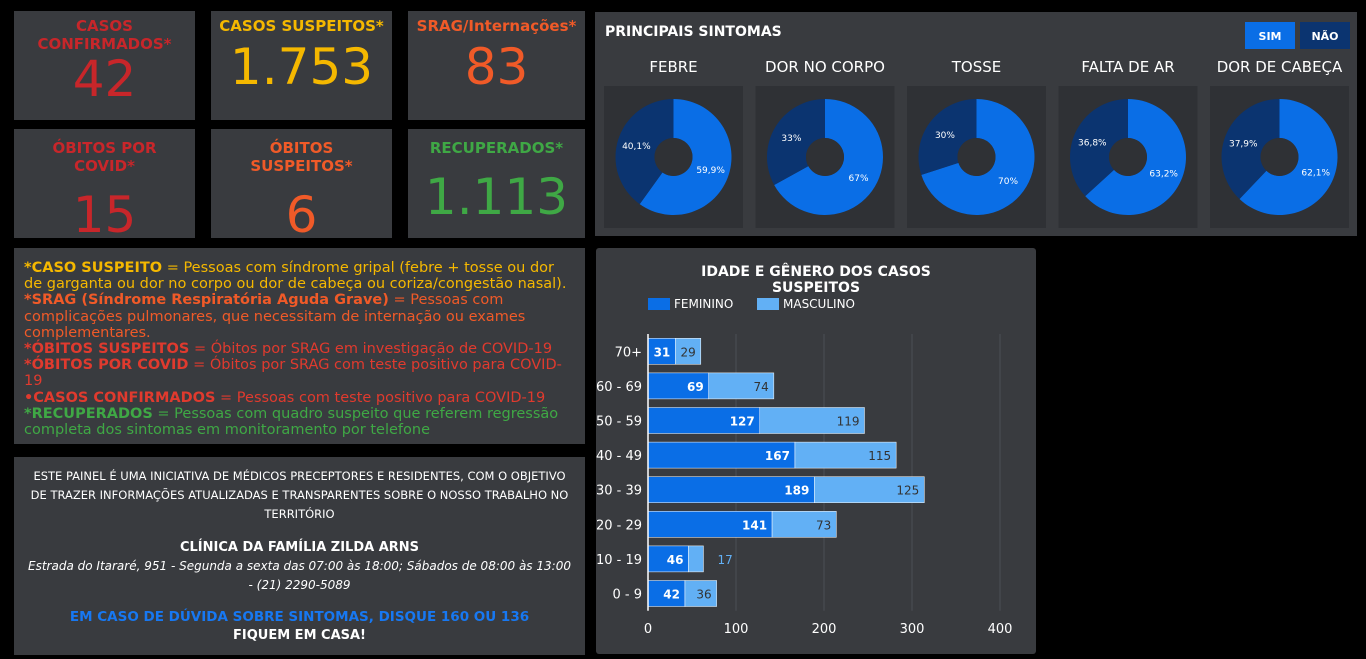 This screenshot has width=1366, height=659. I want to click on kpi-label: CASOS CONFIRMADOS*, so click(104, 35).